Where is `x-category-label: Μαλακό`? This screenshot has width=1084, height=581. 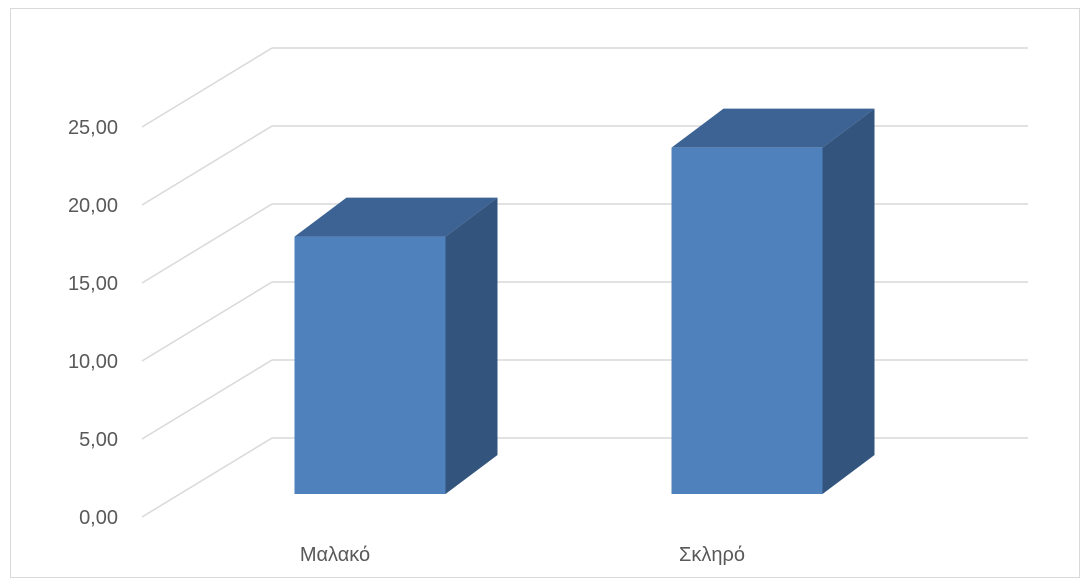 x-category-label: Μαλακό is located at coordinates (335, 555).